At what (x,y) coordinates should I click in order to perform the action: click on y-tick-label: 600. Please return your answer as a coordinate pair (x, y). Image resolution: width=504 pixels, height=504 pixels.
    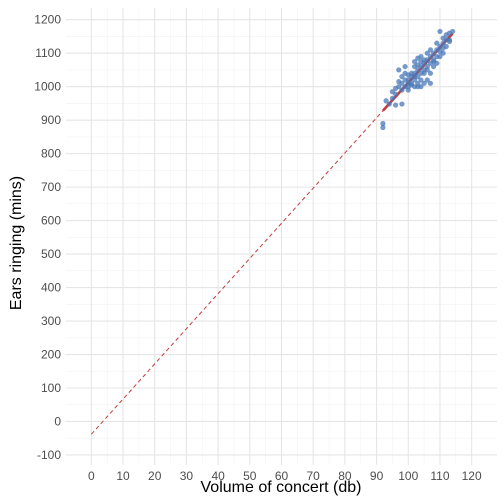
    Looking at the image, I should click on (51, 221).